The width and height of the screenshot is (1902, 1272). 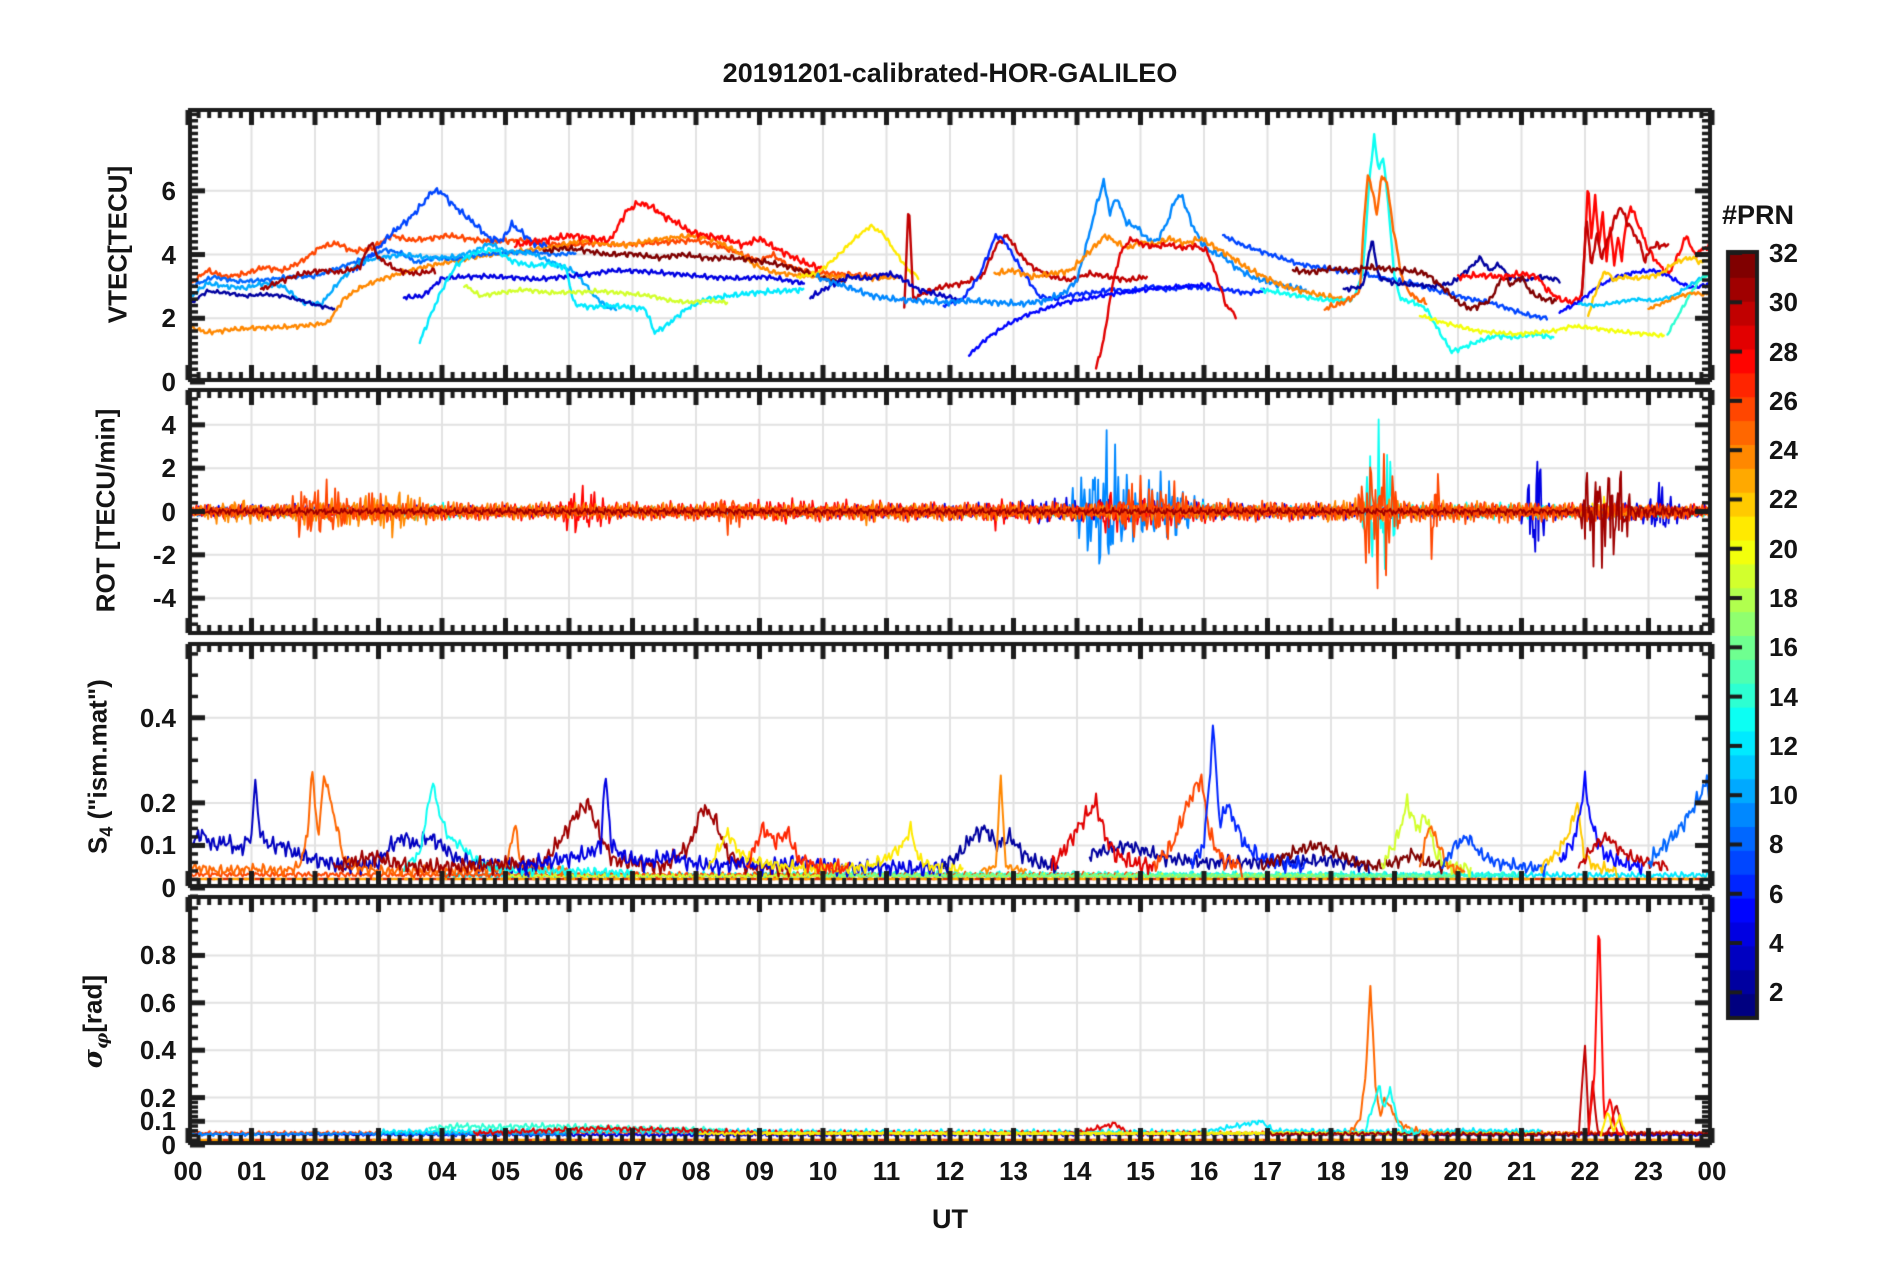 I want to click on x-tick-label: 02, so click(x=315, y=1171).